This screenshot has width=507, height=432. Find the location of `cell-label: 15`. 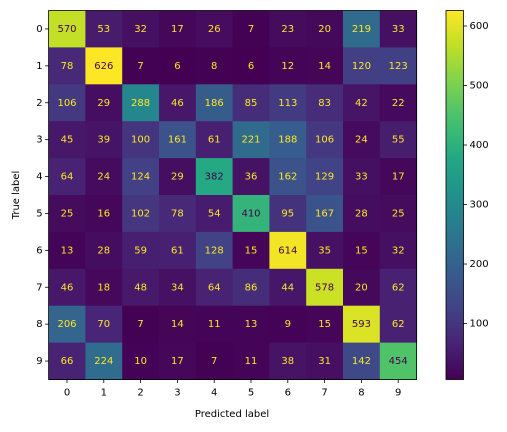

cell-label: 15 is located at coordinates (324, 324).